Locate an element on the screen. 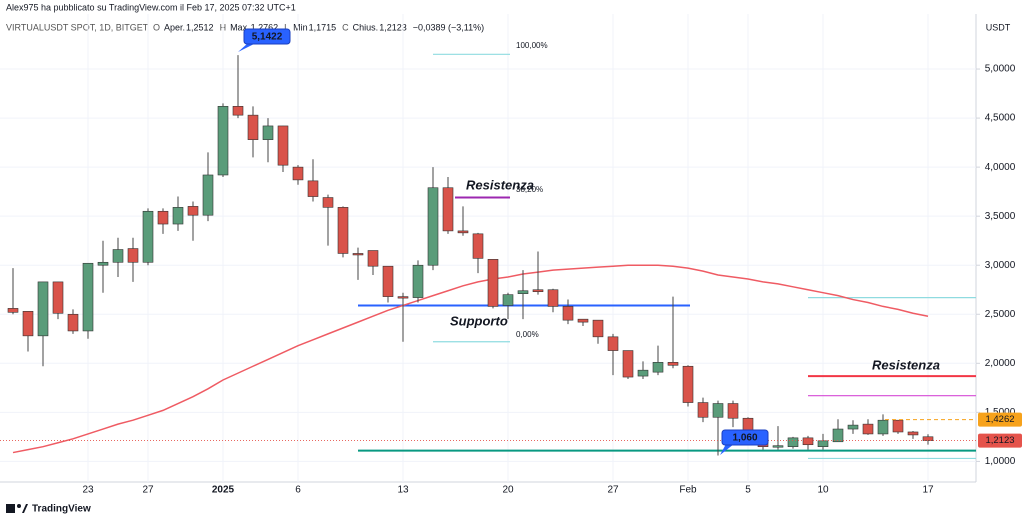  brand-logo is located at coordinates (17, 508).